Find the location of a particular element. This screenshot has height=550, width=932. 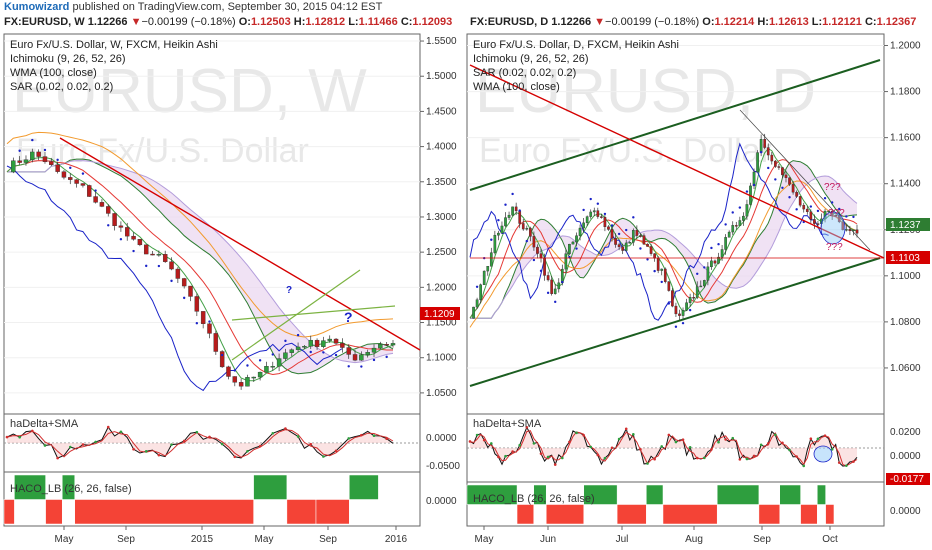

down-arrow-icon: ▼ is located at coordinates (600, 22).